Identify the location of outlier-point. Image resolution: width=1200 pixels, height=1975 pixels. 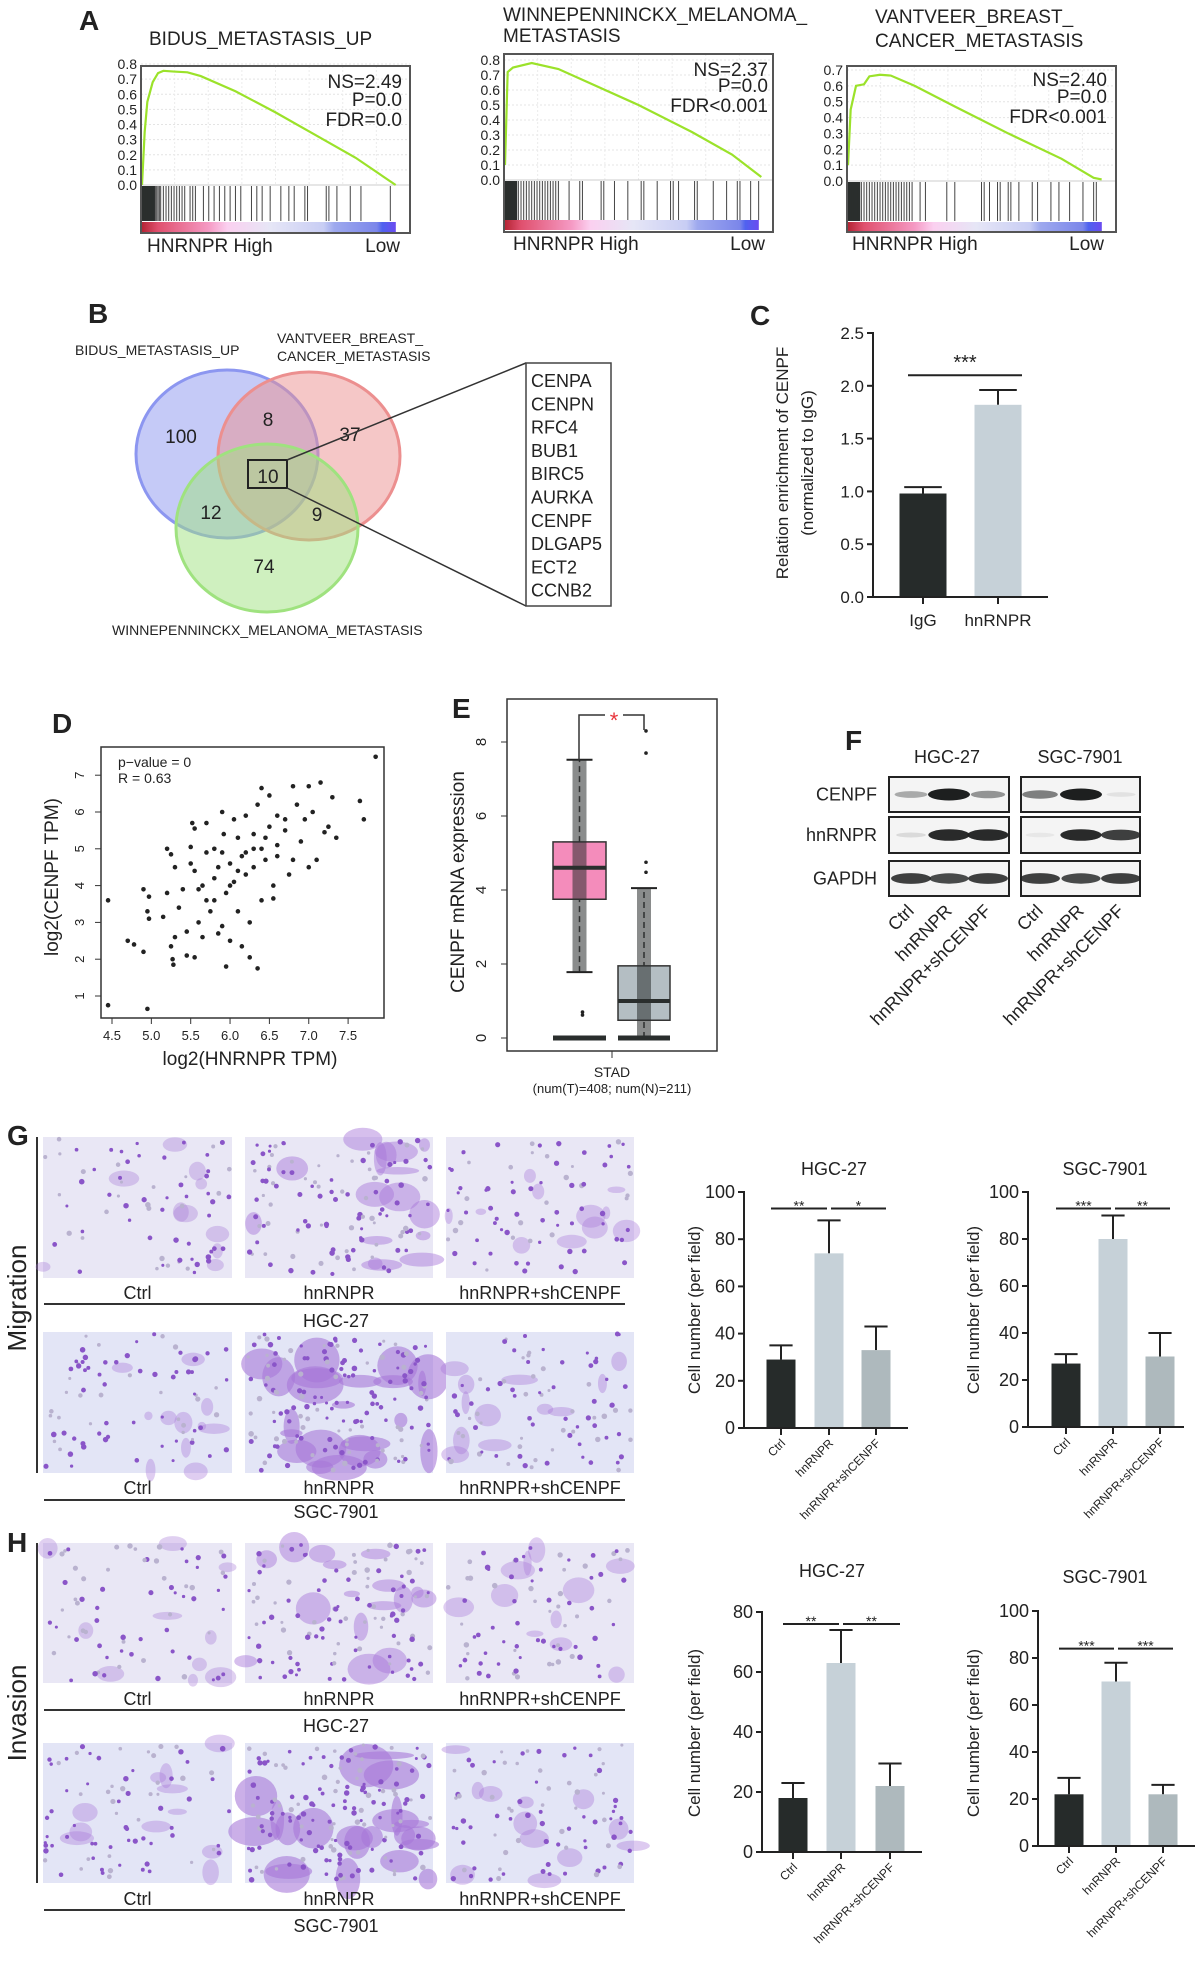
(582, 1012).